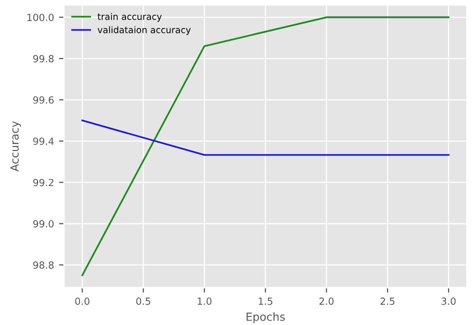 The width and height of the screenshot is (474, 325). Describe the element at coordinates (130, 17) in the screenshot. I see `legend-label: train accuracy` at that location.